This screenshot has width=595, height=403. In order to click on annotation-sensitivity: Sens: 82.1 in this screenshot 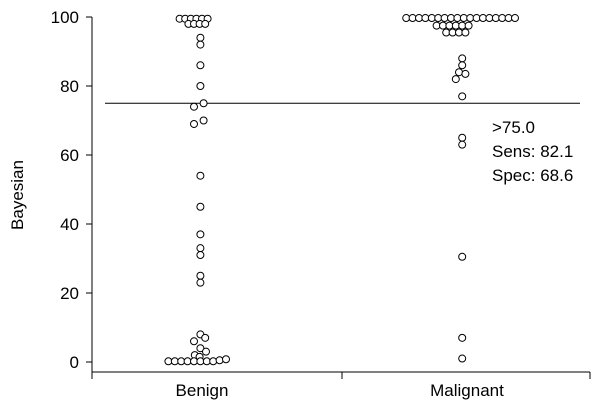, I will do `click(532, 151)`.